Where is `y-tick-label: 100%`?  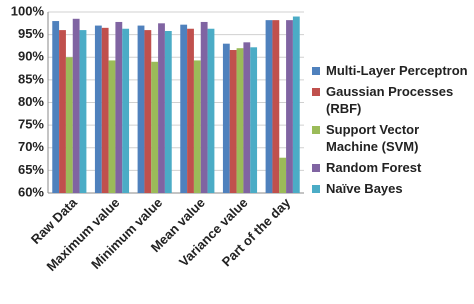 y-tick-label: 100% is located at coordinates (28, 10).